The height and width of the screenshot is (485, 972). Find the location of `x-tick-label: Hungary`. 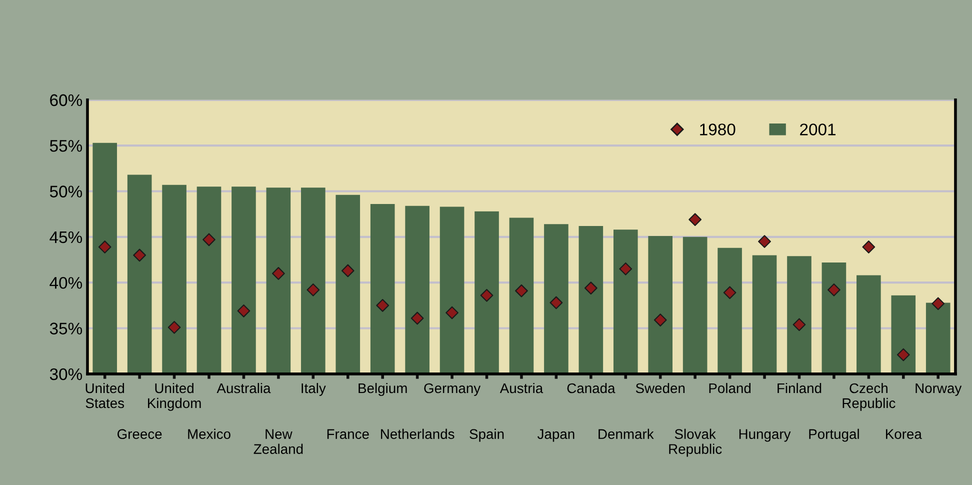

x-tick-label: Hungary is located at coordinates (765, 435).